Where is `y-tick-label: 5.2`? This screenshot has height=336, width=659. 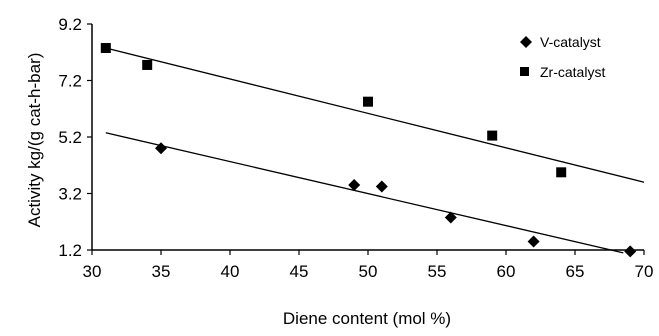
y-tick-label: 5.2 is located at coordinates (70, 137).